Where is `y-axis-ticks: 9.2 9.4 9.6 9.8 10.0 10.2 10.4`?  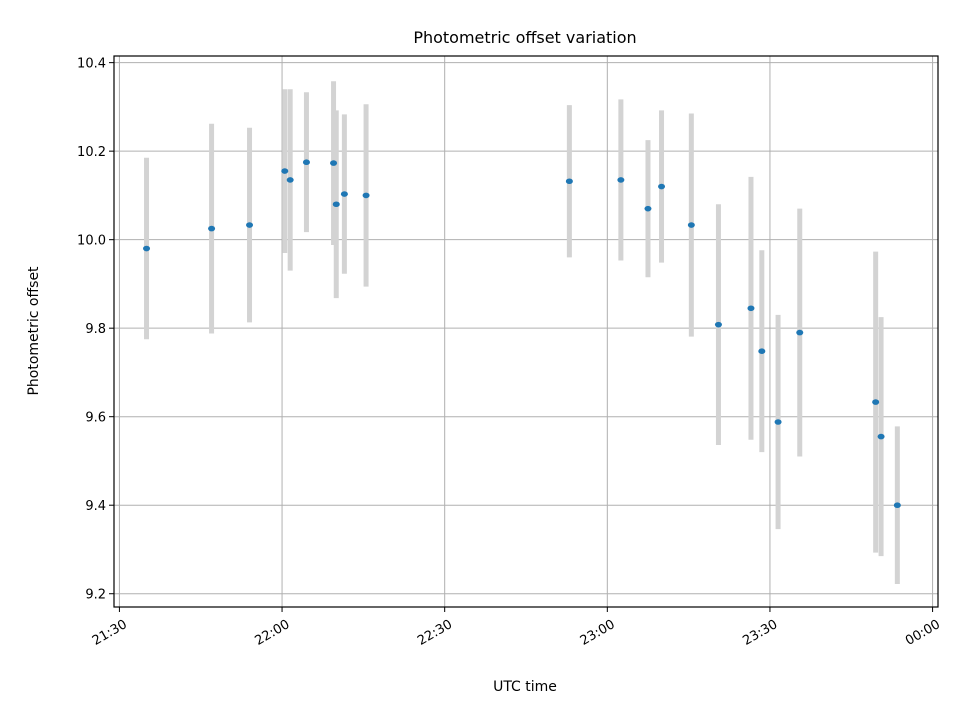 y-axis-ticks: 9.2 9.4 9.6 9.8 10.0 10.2 10.4 is located at coordinates (95, 330).